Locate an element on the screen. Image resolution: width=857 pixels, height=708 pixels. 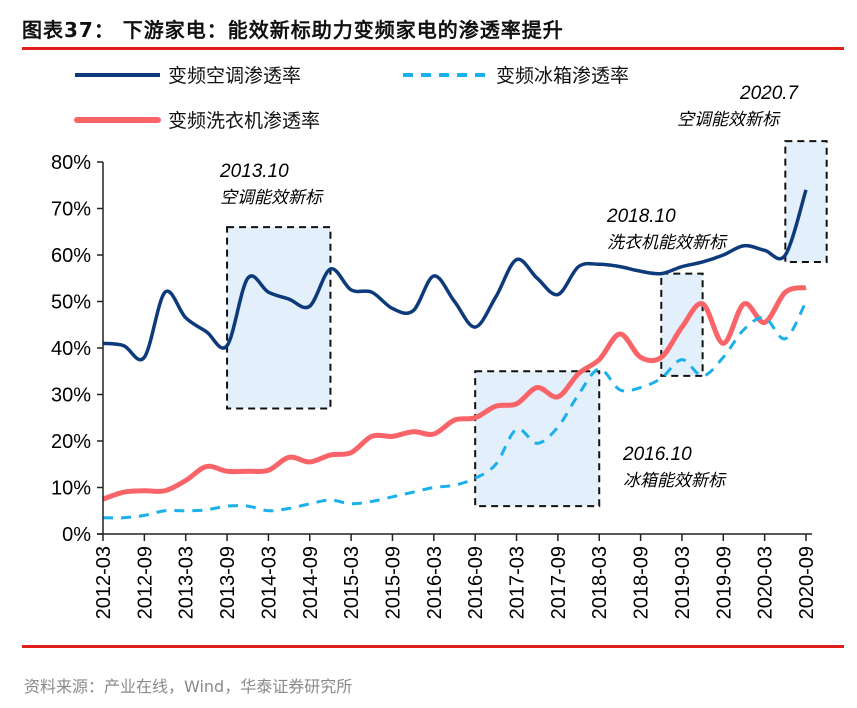
legend-label-fridge: 变频冰箱渗透率 is located at coordinates (562, 76).